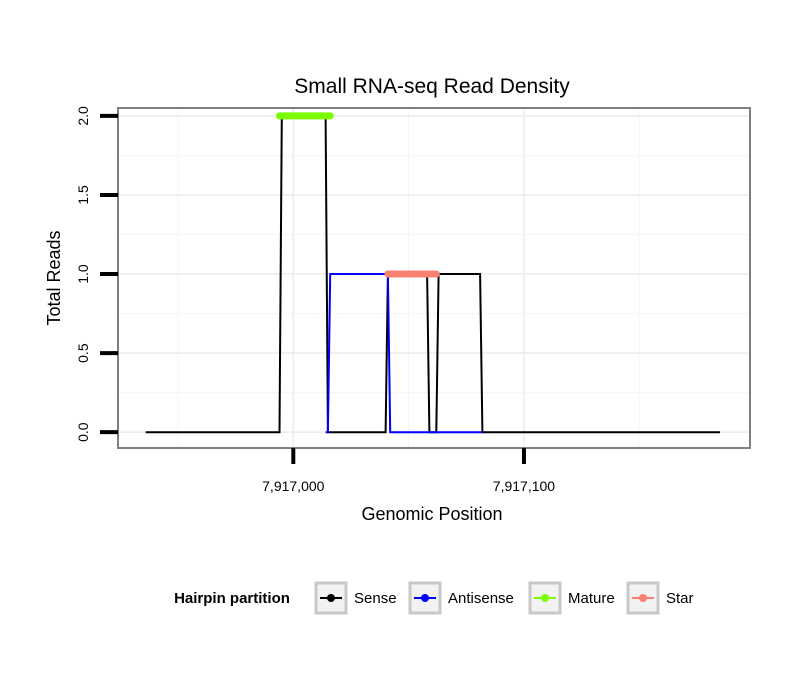 The height and width of the screenshot is (690, 810). Describe the element at coordinates (232, 598) in the screenshot. I see `legend-title: Hairpin partition` at that location.